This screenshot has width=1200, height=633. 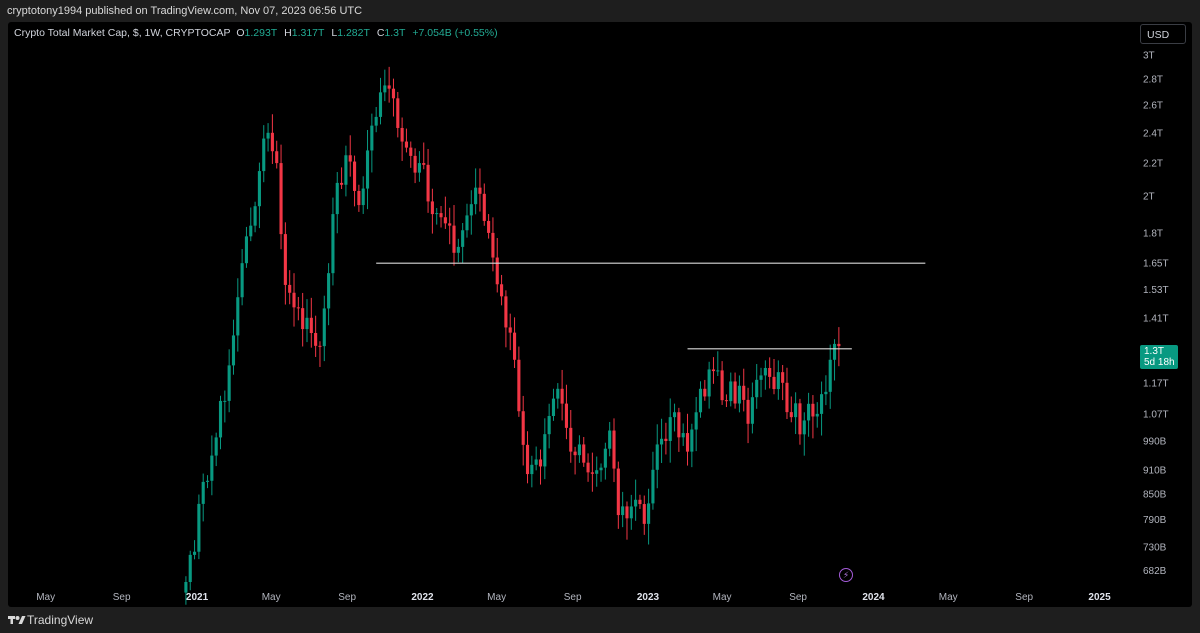 I want to click on price-tick-label: 1.07T, so click(x=1156, y=414).